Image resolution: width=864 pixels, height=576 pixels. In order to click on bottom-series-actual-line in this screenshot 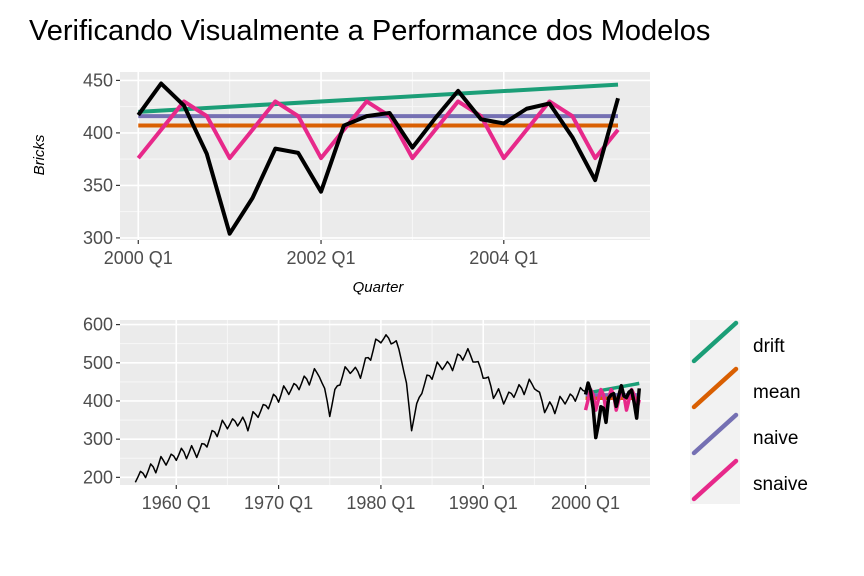, I will do `click(612, 410)`.